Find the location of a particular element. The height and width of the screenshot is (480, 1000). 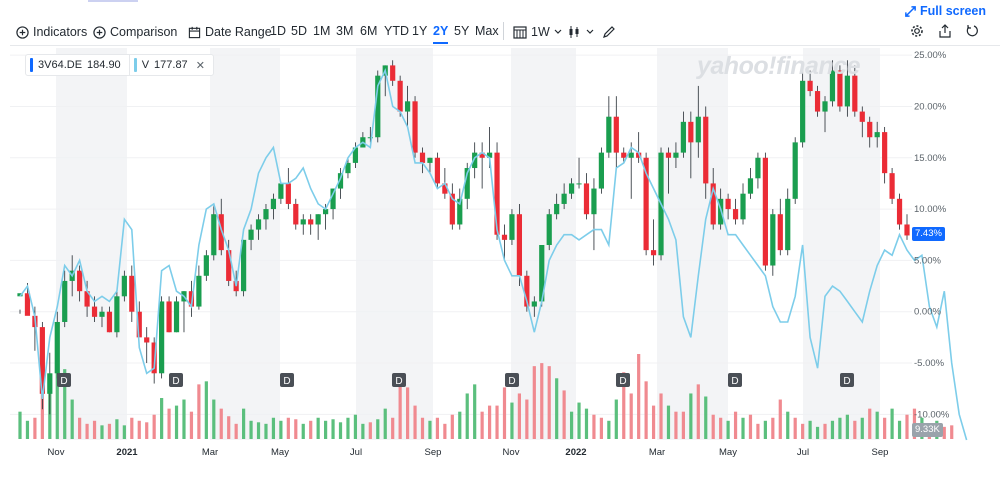

y-tick-label: -5.00% is located at coordinates (929, 363).